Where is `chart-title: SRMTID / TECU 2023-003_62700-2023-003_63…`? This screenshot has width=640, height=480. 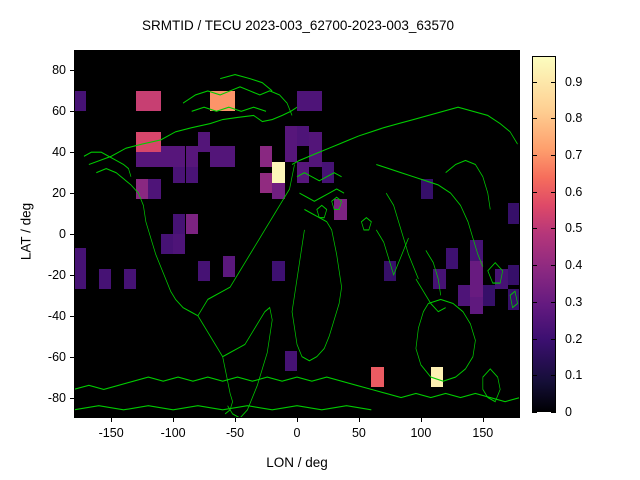
chart-title: SRMTID / TECU 2023-003_62700-2023-003_63… is located at coordinates (298, 25).